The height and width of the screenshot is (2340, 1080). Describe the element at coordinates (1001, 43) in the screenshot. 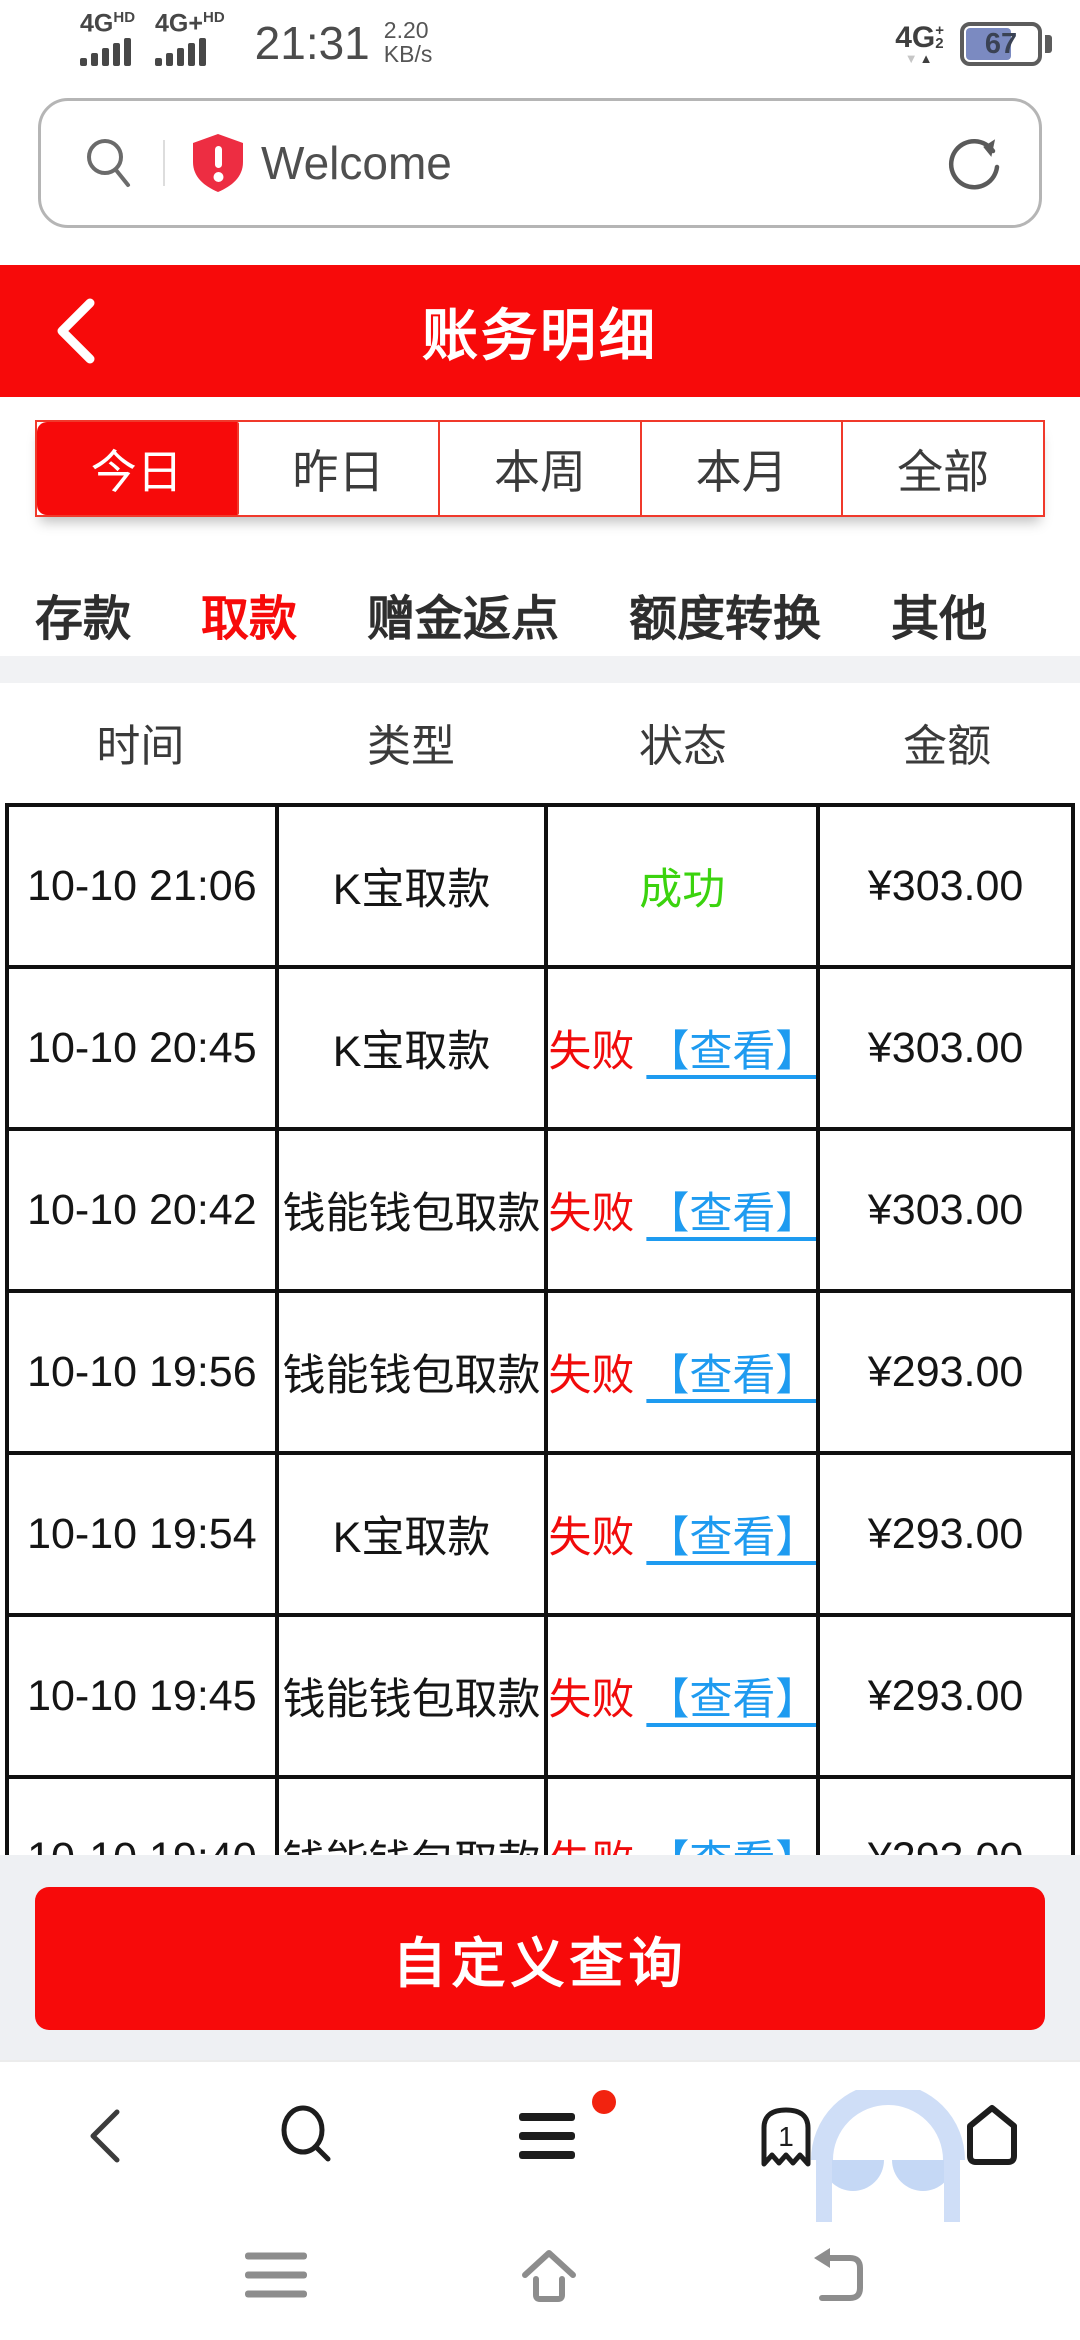

I see `battery-percent: 67` at that location.